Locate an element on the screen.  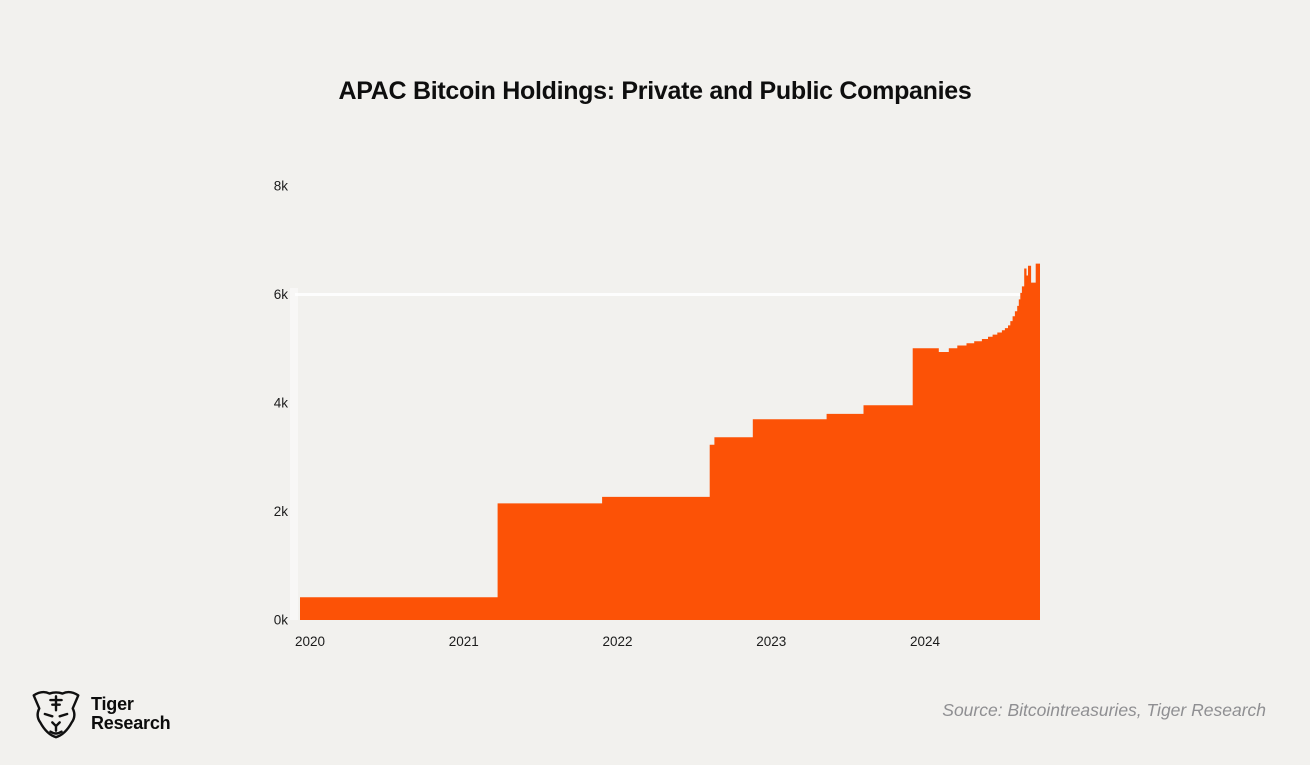
logo-wordmark: Tiger Research is located at coordinates (131, 713).